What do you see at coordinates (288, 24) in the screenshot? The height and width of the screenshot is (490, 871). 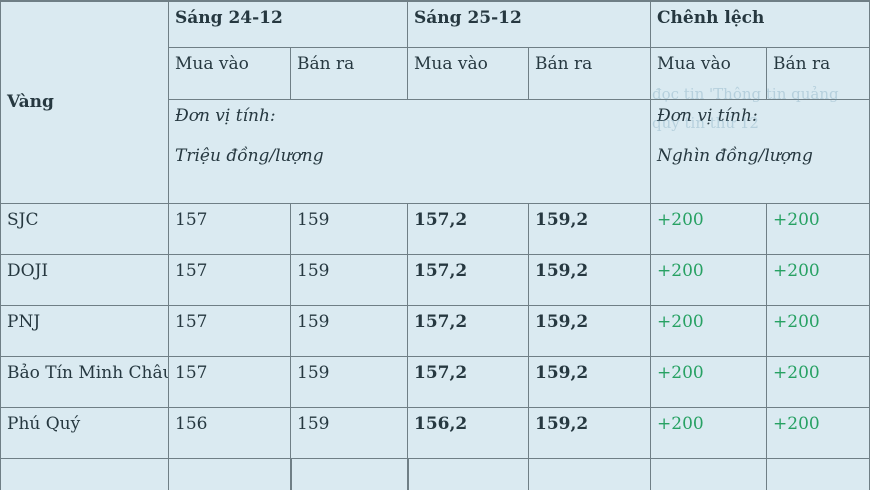 I see `group-header-sang-24-12: Sáng 24-12` at bounding box center [288, 24].